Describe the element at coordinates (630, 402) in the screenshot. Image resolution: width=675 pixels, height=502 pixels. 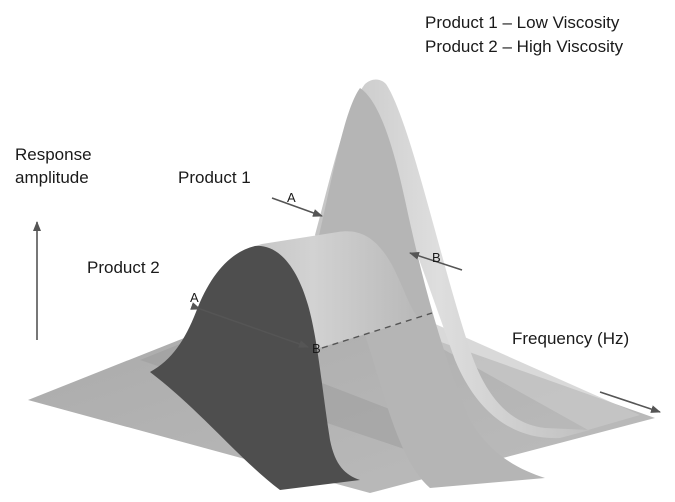
I see `x-axis-arrow` at that location.